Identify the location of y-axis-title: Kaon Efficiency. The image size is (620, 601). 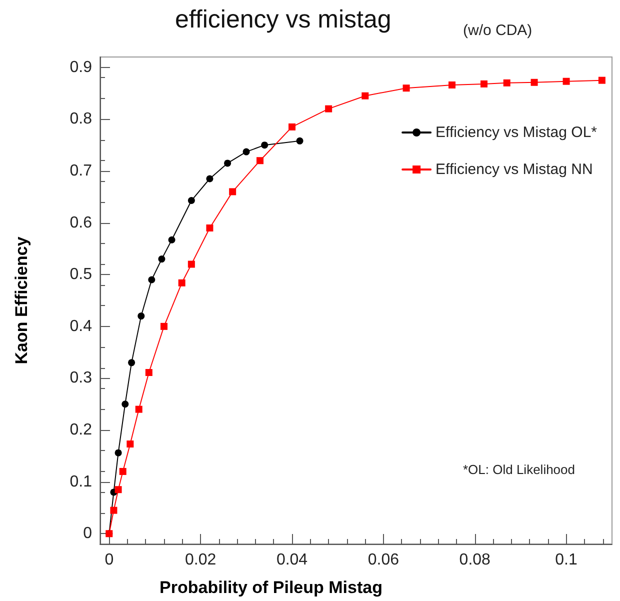
(21, 300).